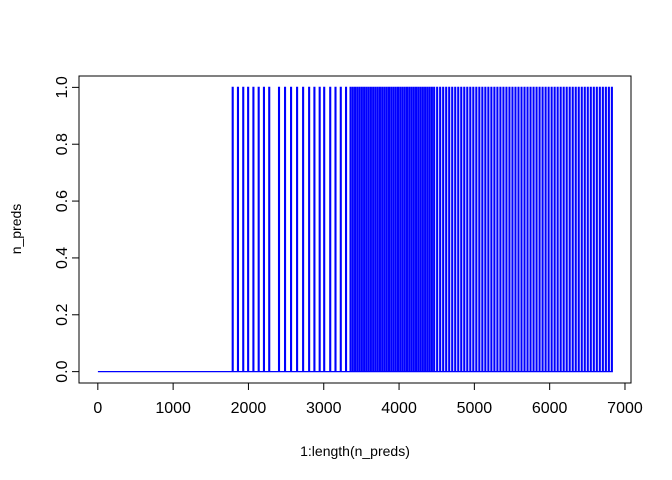 This screenshot has width=672, height=480. What do you see at coordinates (249, 408) in the screenshot?
I see `x-tick-label: 2000` at bounding box center [249, 408].